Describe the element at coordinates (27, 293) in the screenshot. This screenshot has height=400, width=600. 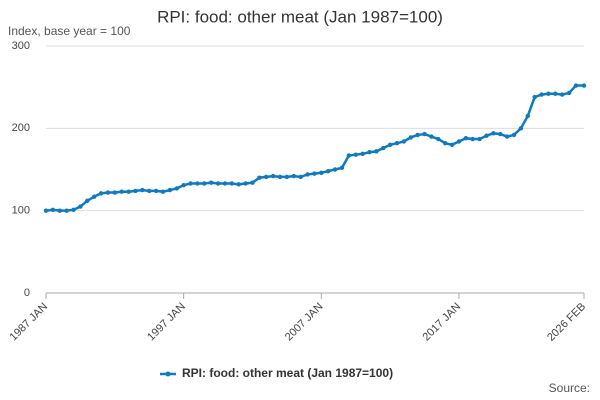
I see `y-tick-label: 0` at that location.